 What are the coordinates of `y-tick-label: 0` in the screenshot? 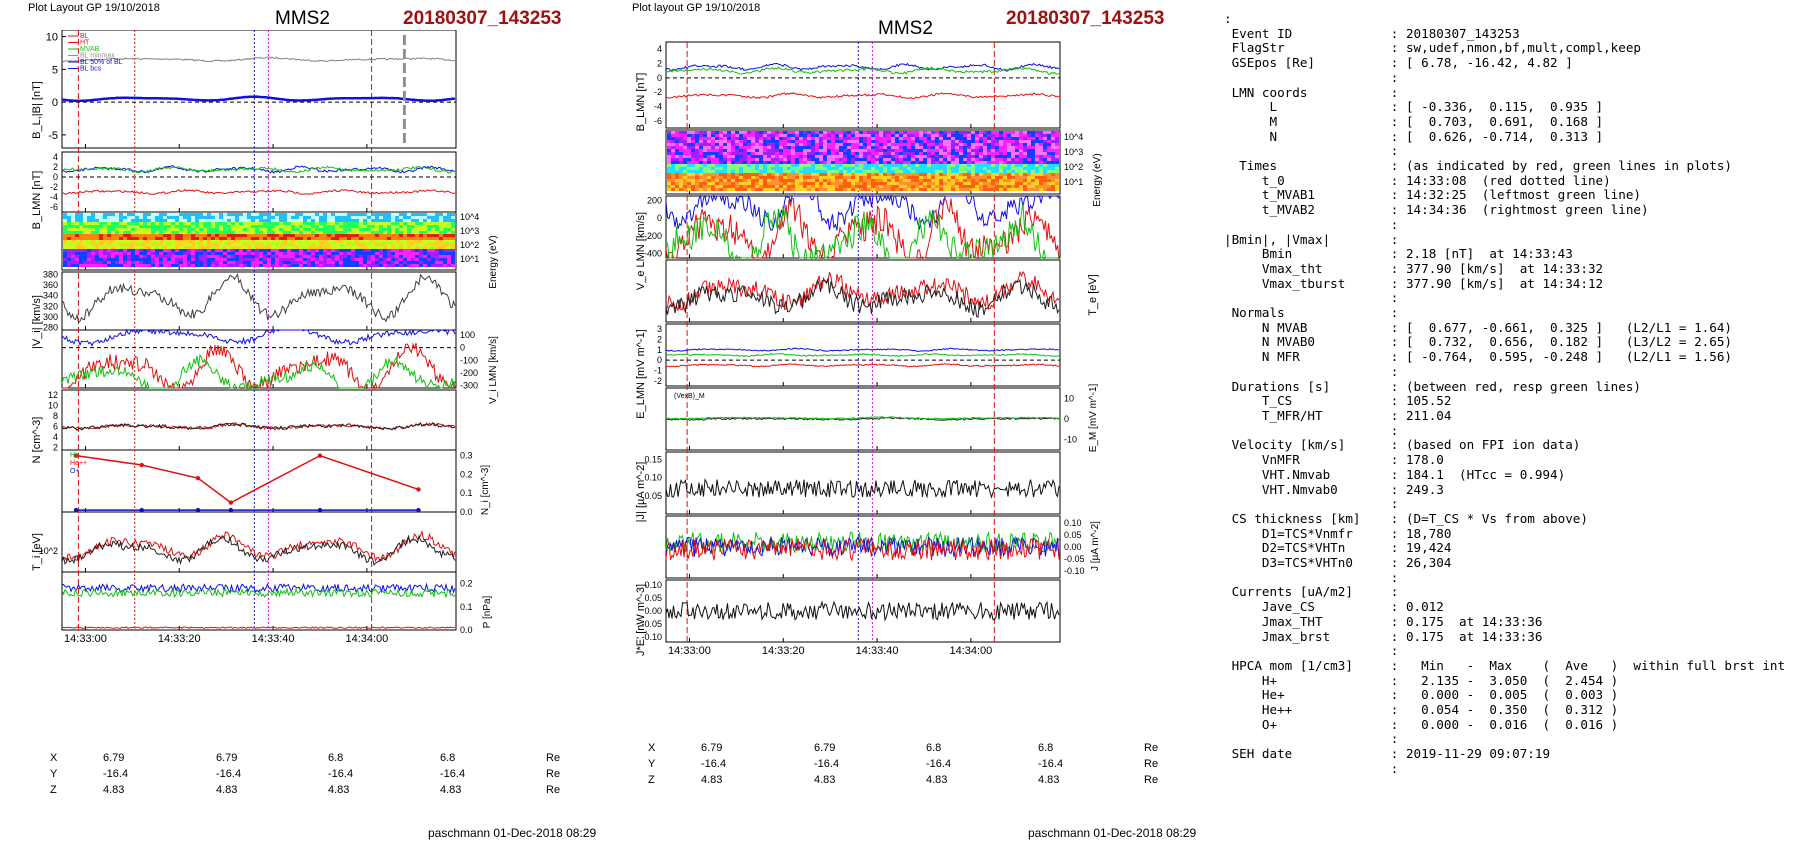 It's located at (55, 177).